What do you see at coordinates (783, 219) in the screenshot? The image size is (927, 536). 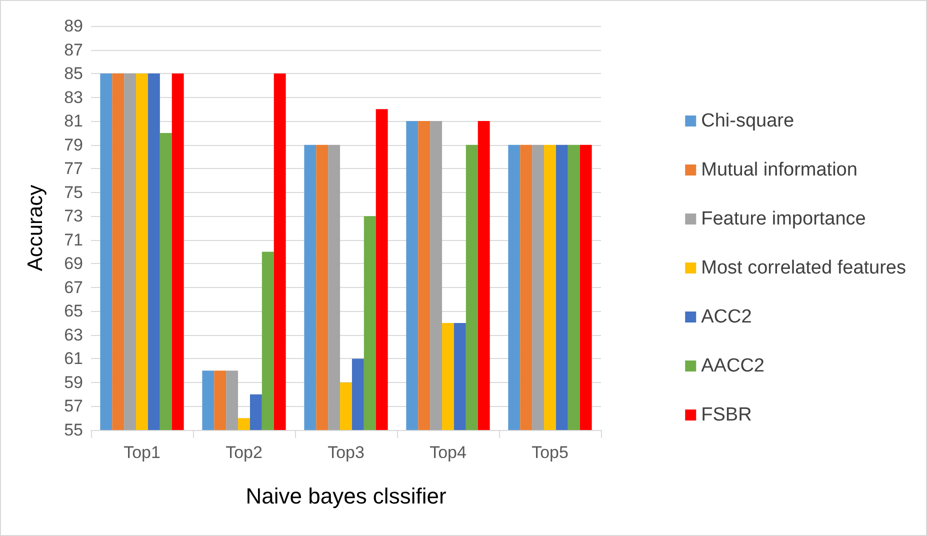 I see `legend-label: Feature importance` at bounding box center [783, 219].